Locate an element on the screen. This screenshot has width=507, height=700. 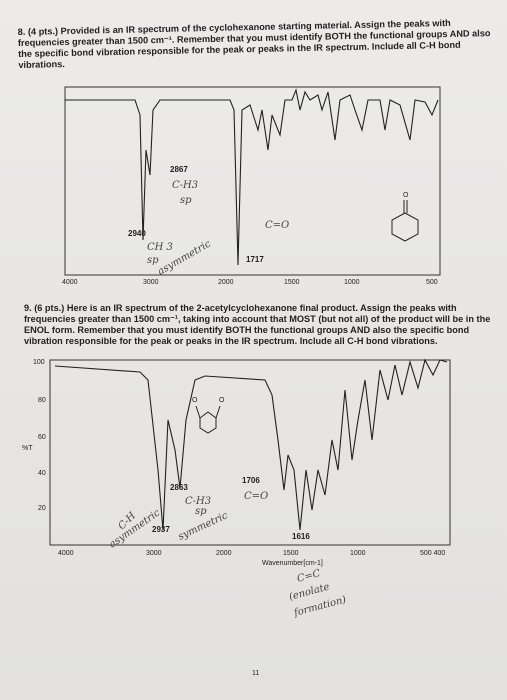
y-tick-label: 80 is located at coordinates (42, 400).